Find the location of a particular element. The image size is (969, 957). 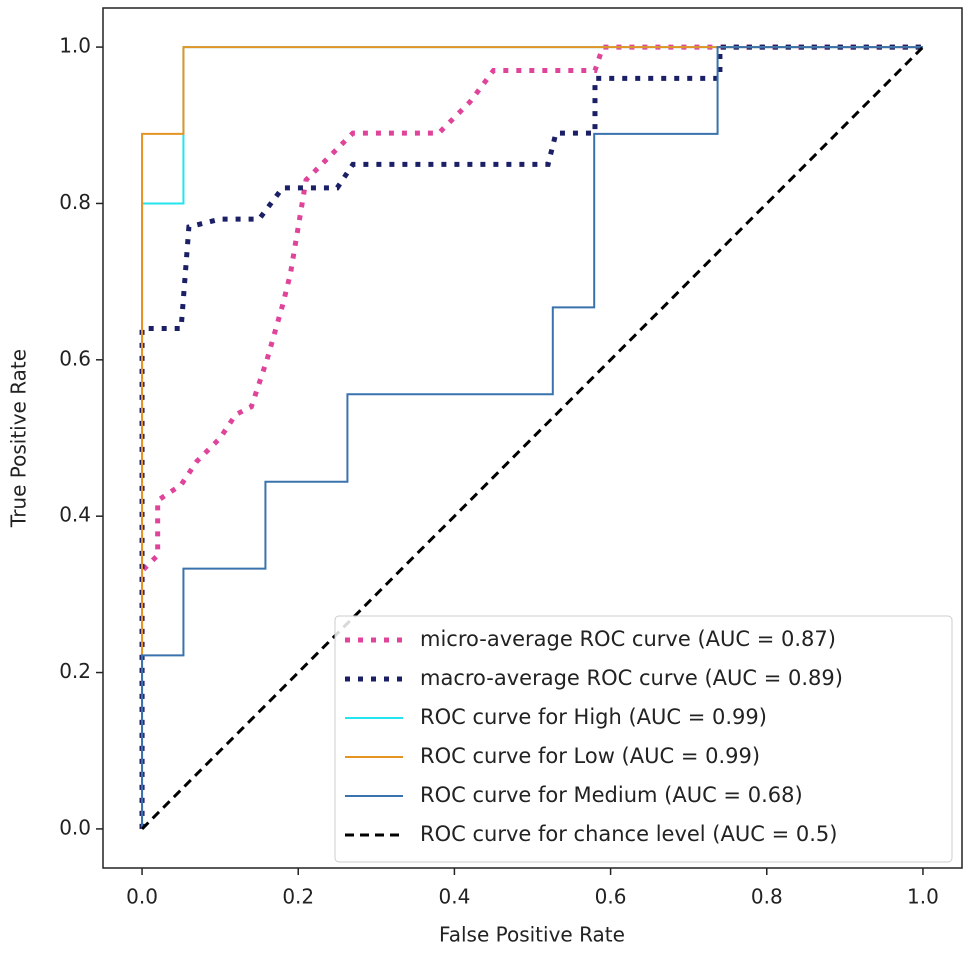

legend-label: ROC curve for chance level (AUC = 0.5) is located at coordinates (628, 834).